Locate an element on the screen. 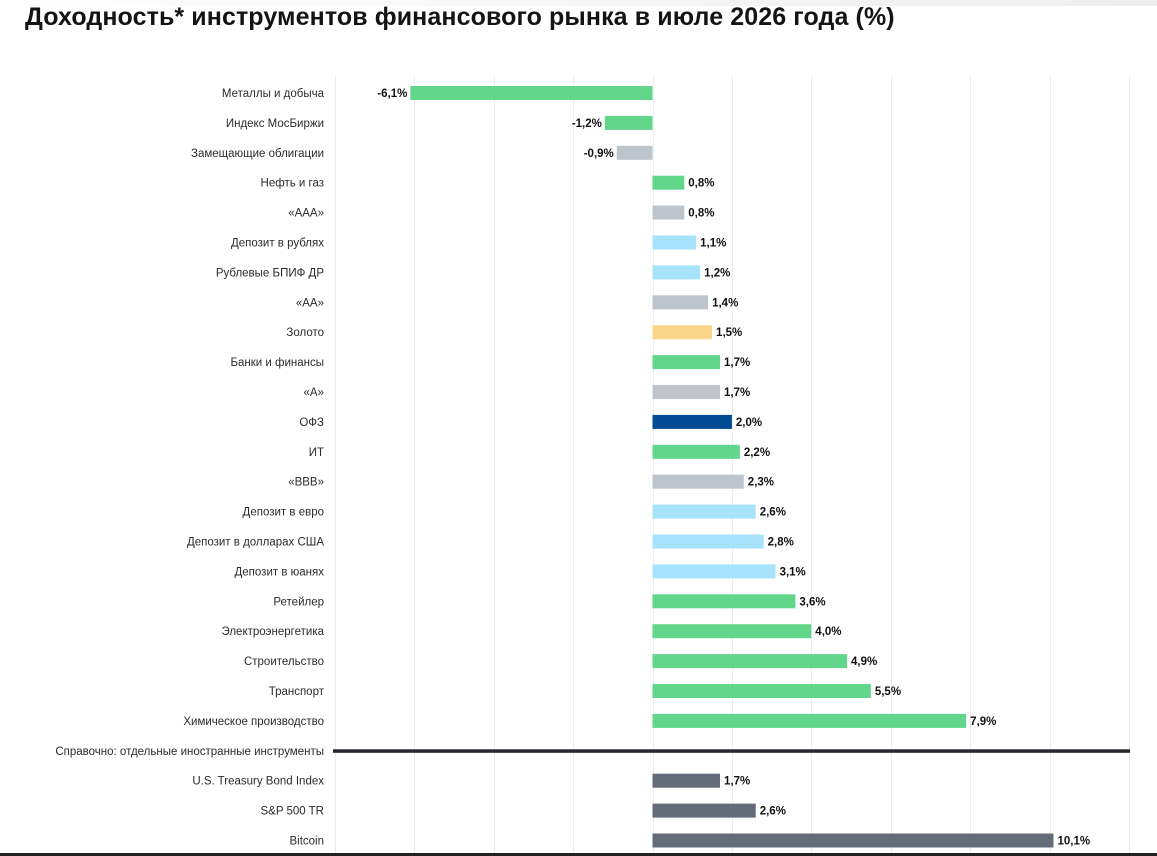 Image resolution: width=1157 pixels, height=856 pixels. value-label-row-4: 0,8% is located at coordinates (701, 184).